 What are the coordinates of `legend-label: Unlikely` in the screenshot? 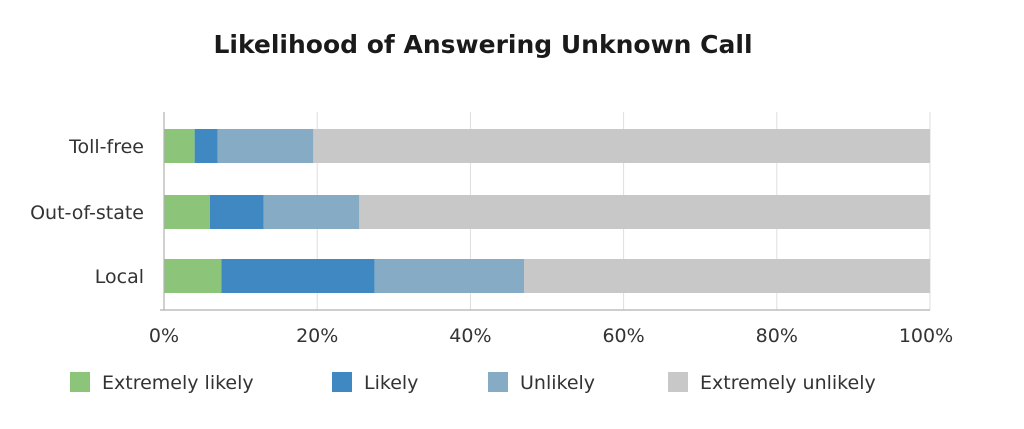 It's located at (557, 383).